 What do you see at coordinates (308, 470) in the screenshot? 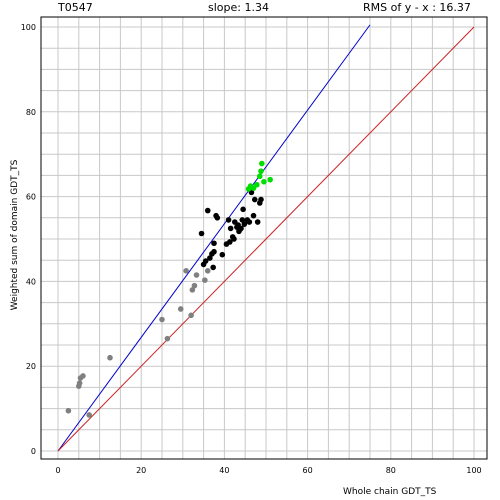
I see `x-tick-label: 60` at bounding box center [308, 470].